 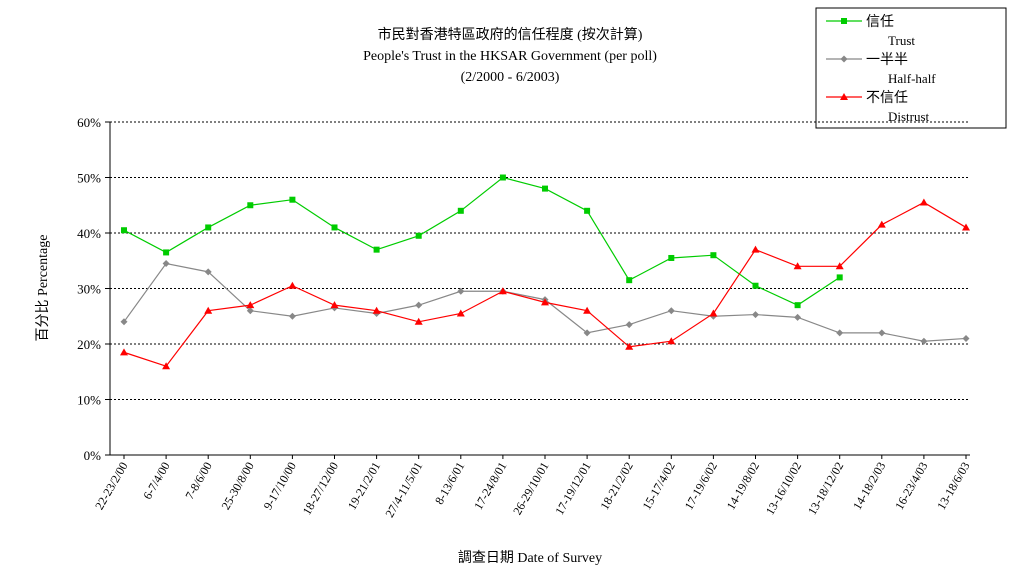 I want to click on x-tick-label: 15-17/4/02, so click(x=658, y=486).